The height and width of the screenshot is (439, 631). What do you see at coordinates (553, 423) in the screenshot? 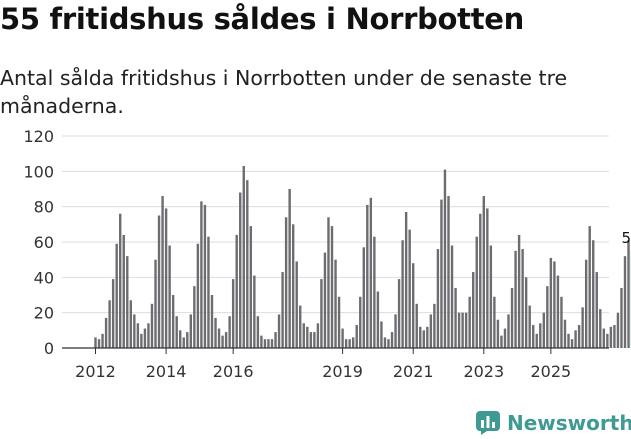
I see `newsworthy-brand: Newsworthy` at bounding box center [553, 423].